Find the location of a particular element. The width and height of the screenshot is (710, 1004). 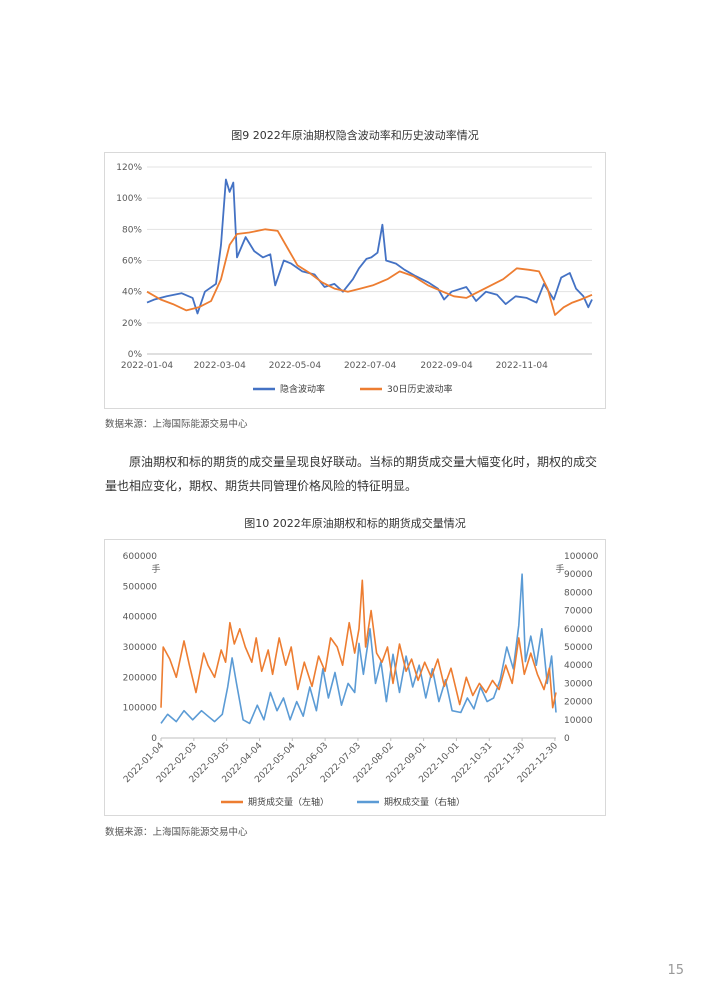

y-right-tick-label: 30000 is located at coordinates (578, 684).